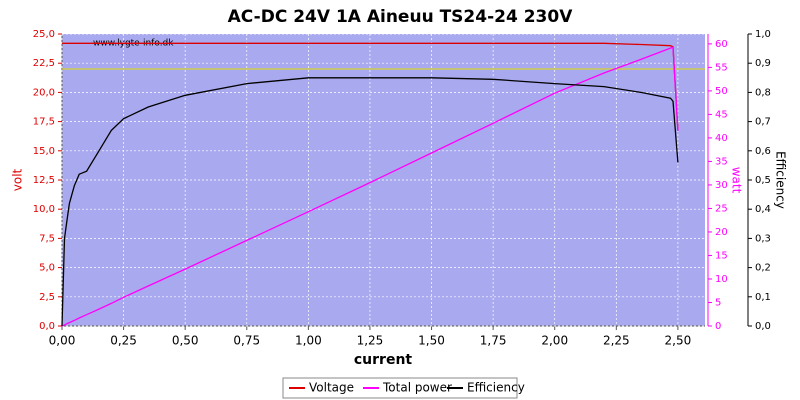 The width and height of the screenshot is (800, 400). I want to click on x-tick-label: 1,25, so click(370, 341).